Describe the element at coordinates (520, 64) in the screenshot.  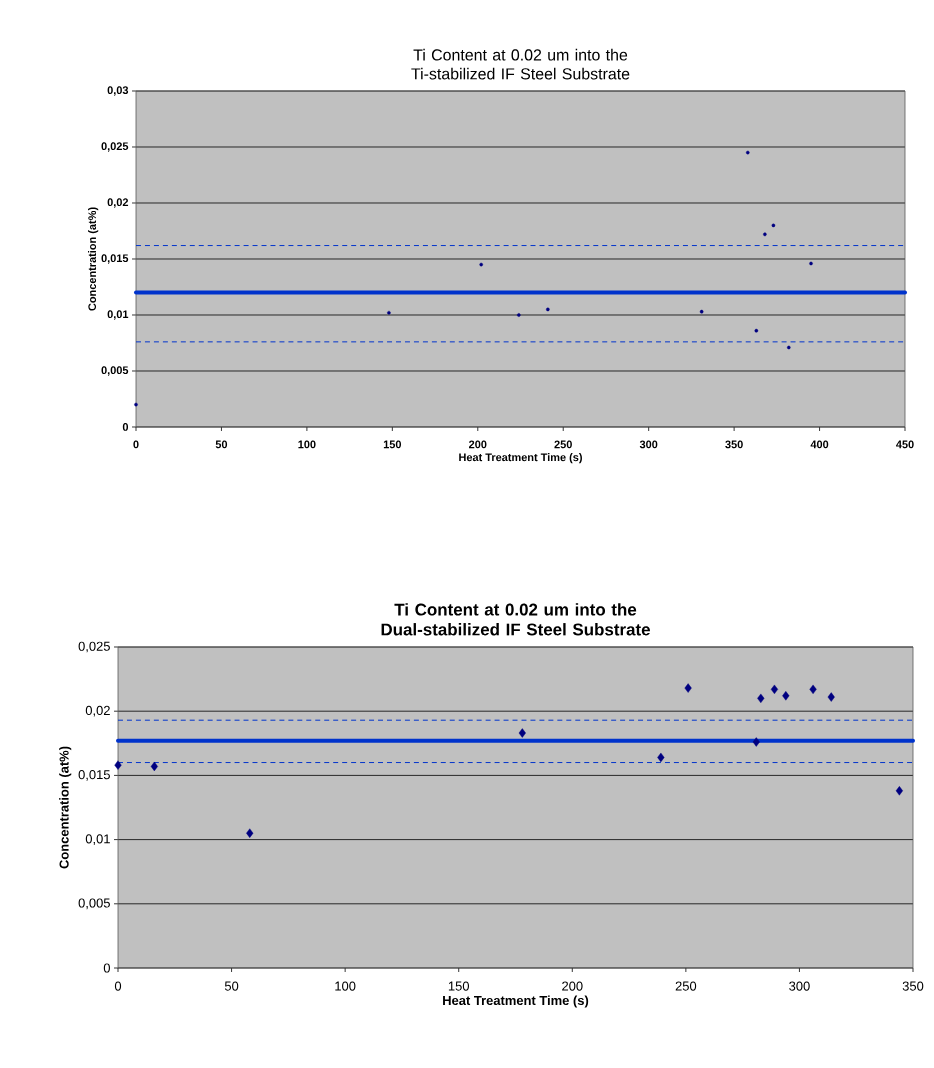
I see `chart-title: Ti Content at 0.02 um into the Ti-stabilized IF Steel Substrate` at that location.